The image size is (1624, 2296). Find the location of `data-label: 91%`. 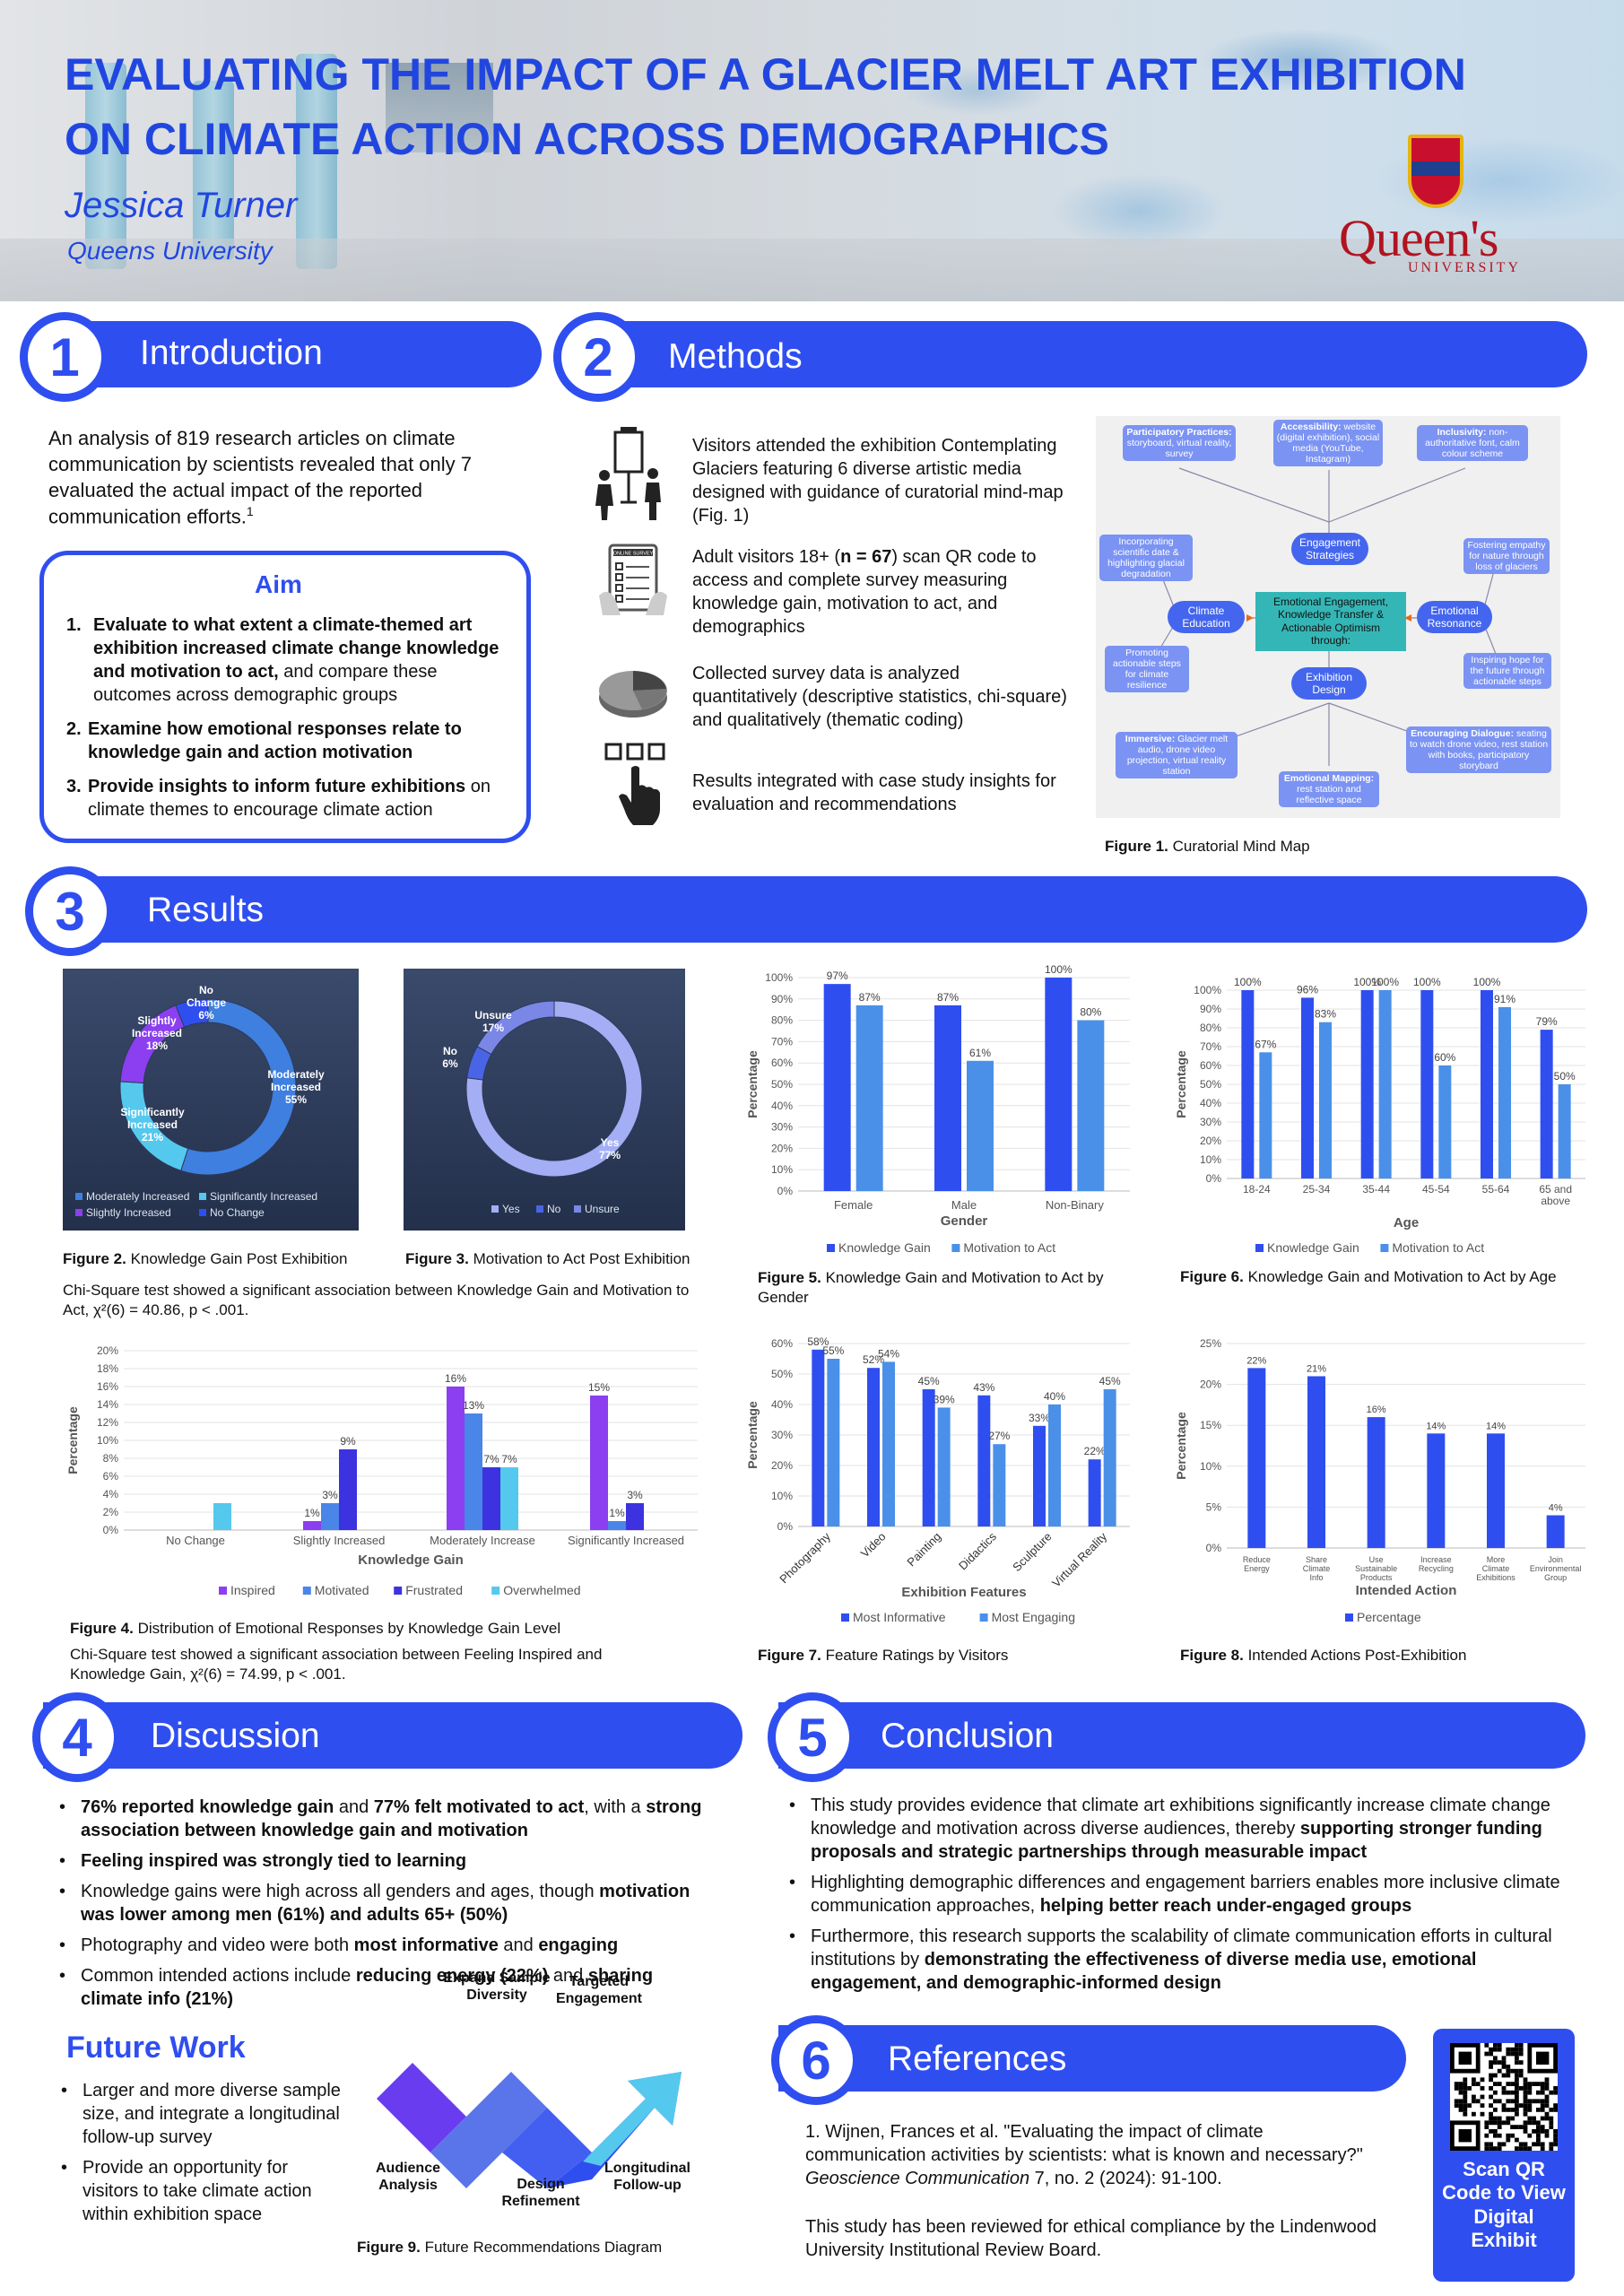

data-label: 91% is located at coordinates (1504, 999).